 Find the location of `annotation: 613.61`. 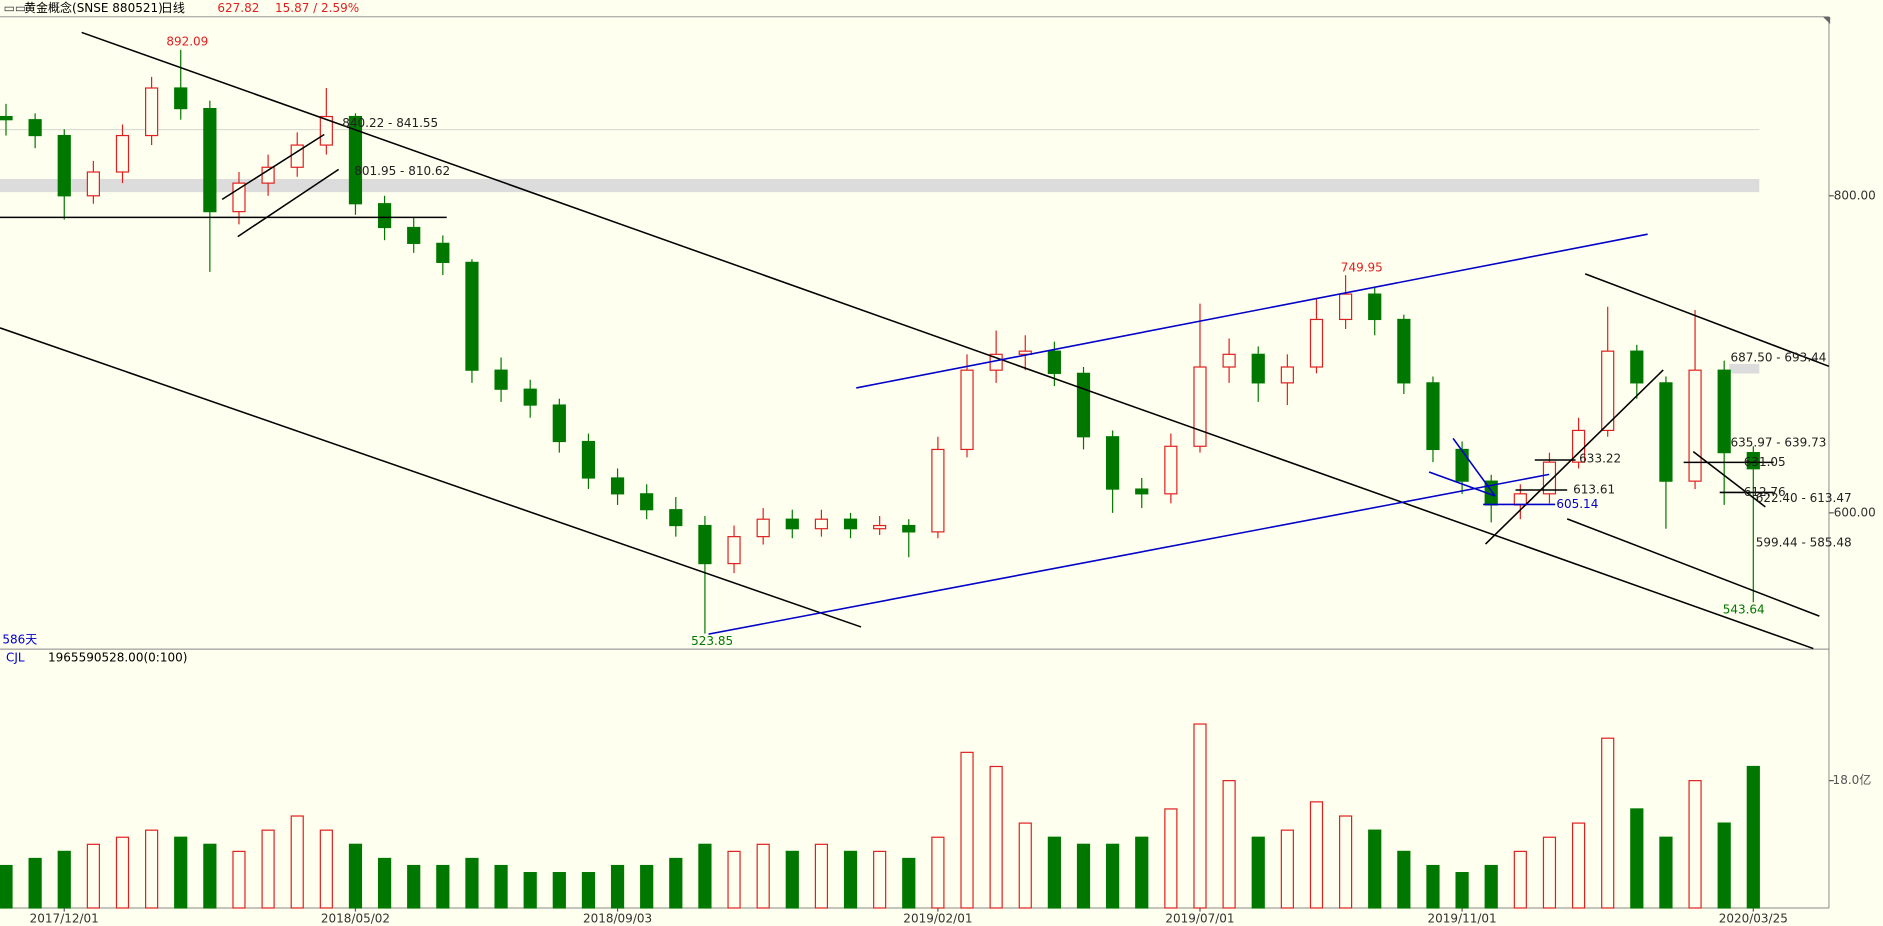

annotation: 613.61 is located at coordinates (1594, 490).